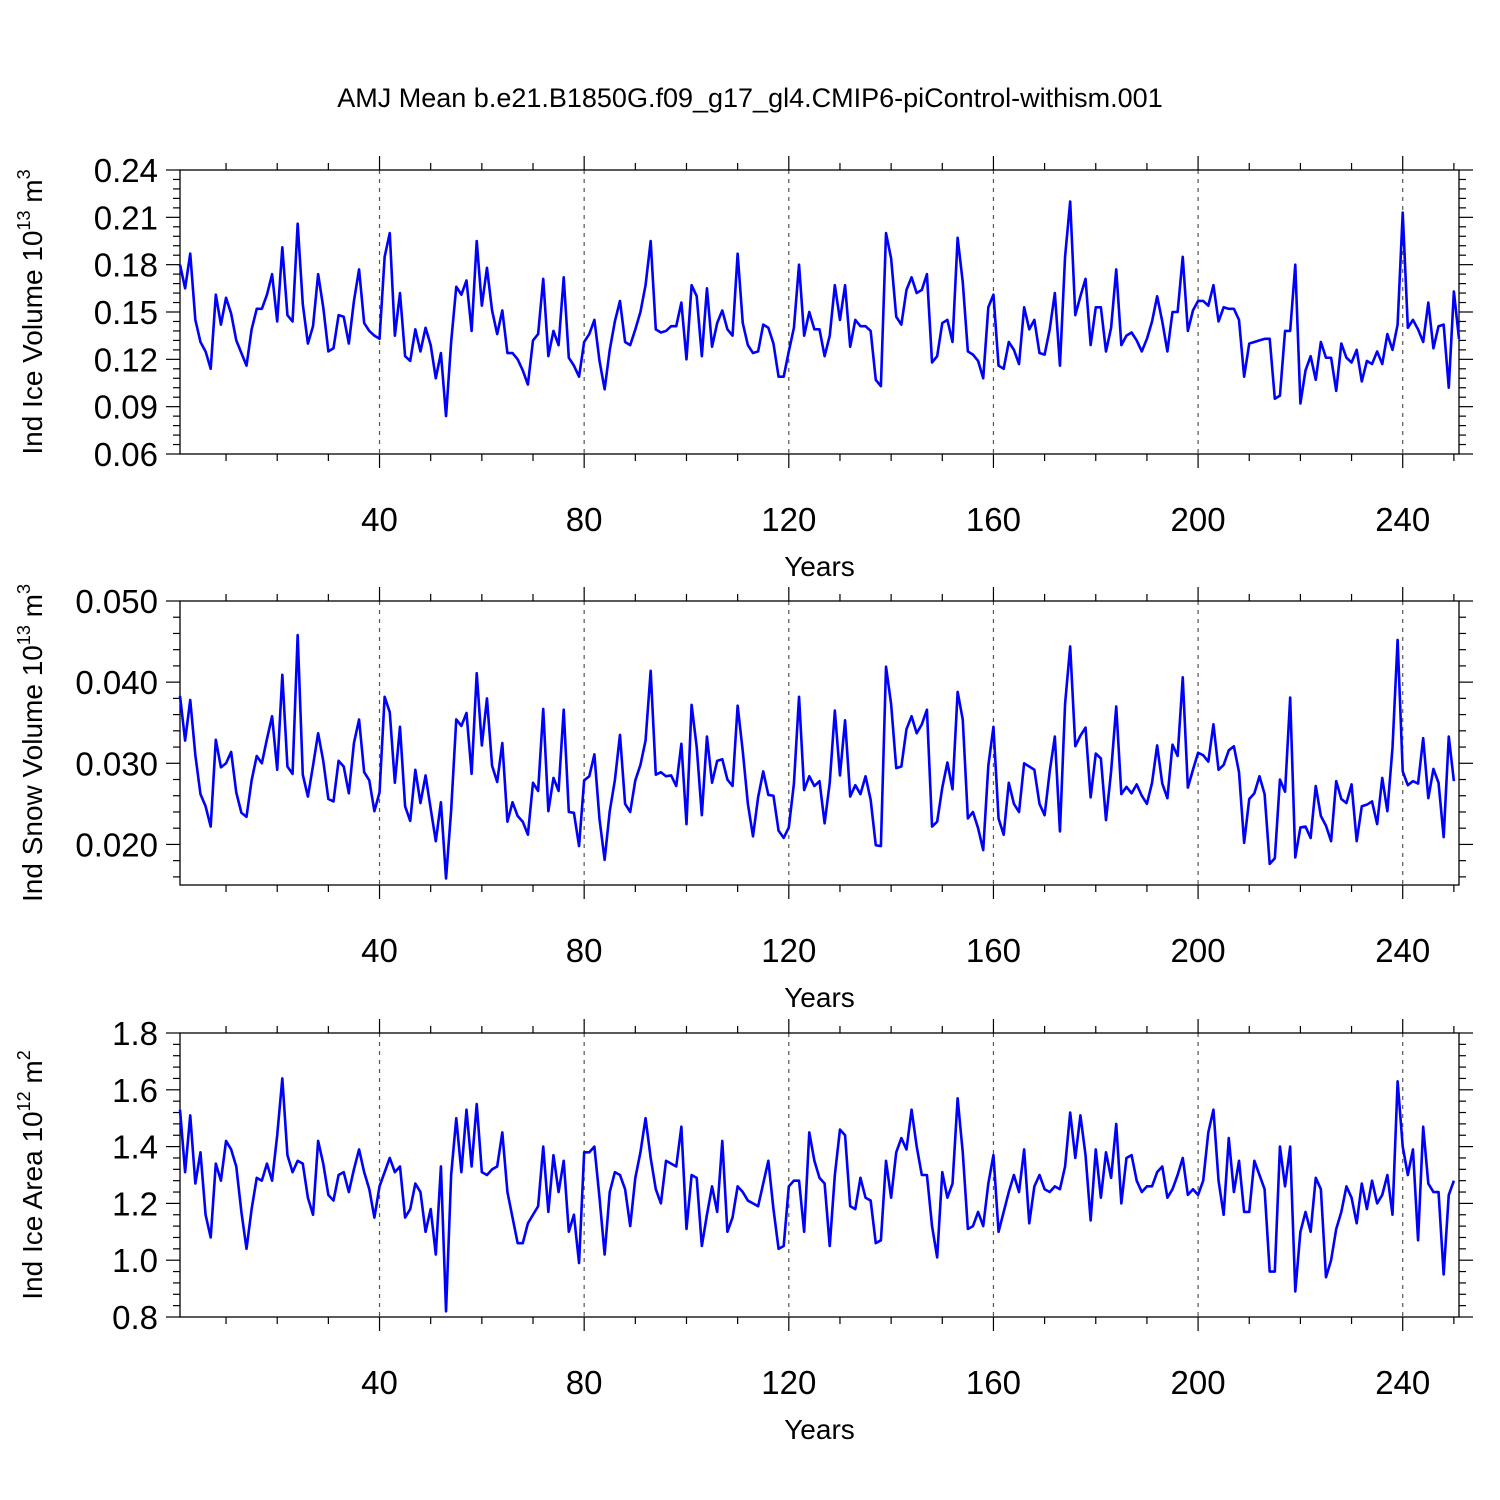  Describe the element at coordinates (819, 566) in the screenshot. I see `ice-volume-x-axis-title: Years` at that location.